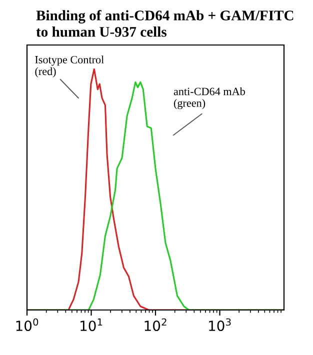  I want to click on x-tick-label: 10$^{0}$, so click(27, 325).